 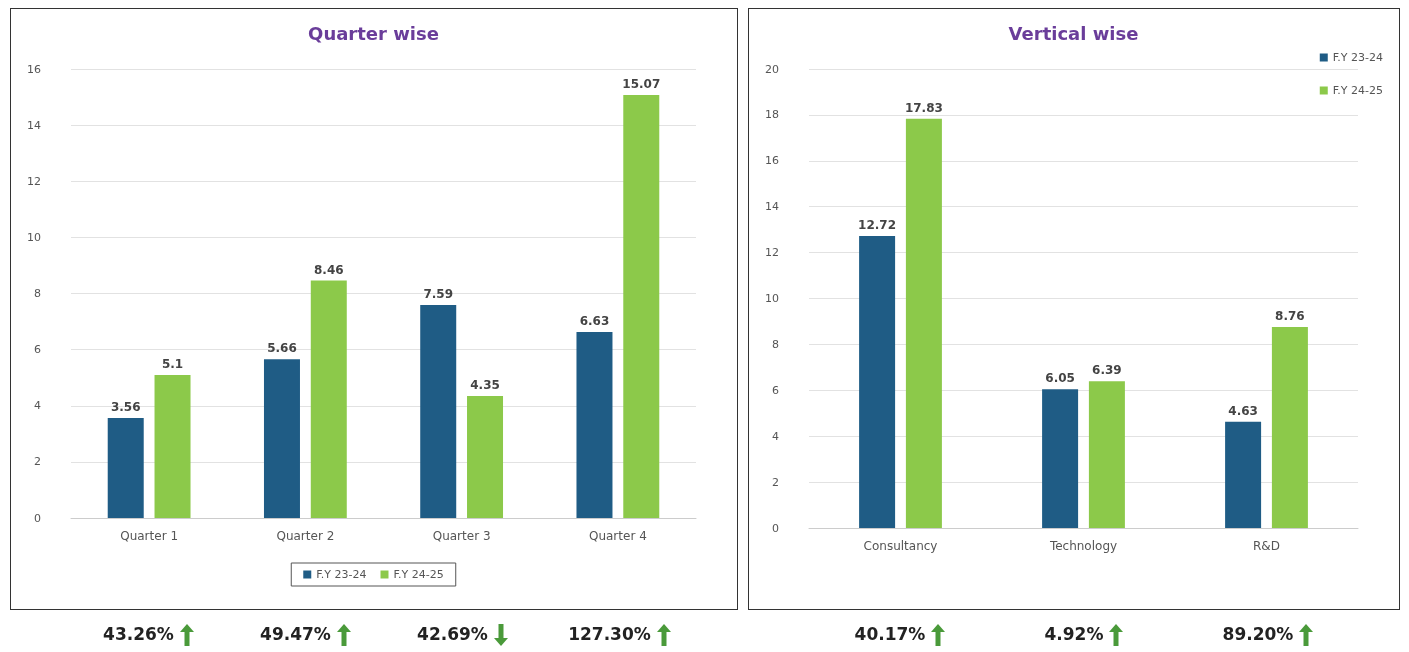 I want to click on text: 127.30%, so click(x=609, y=634).